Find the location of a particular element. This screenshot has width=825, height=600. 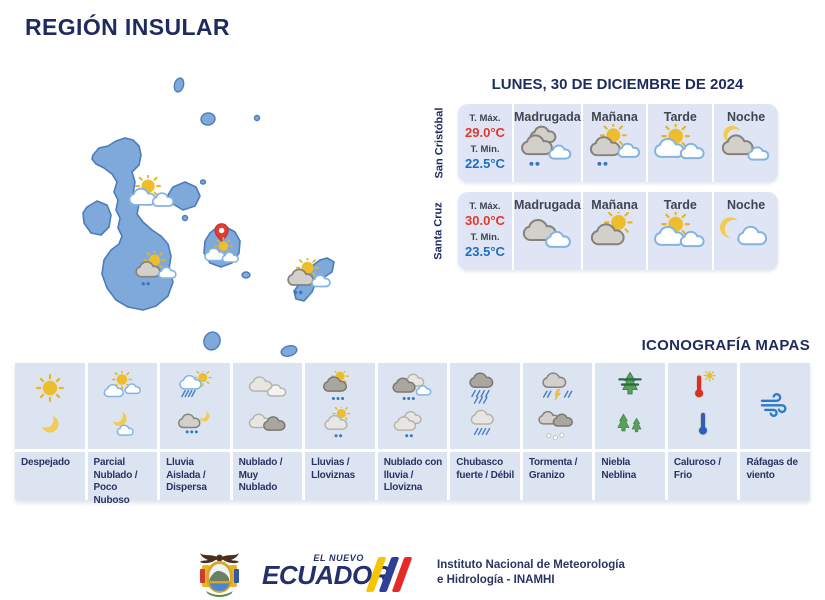

legend-icon-sun is located at coordinates (50, 388).